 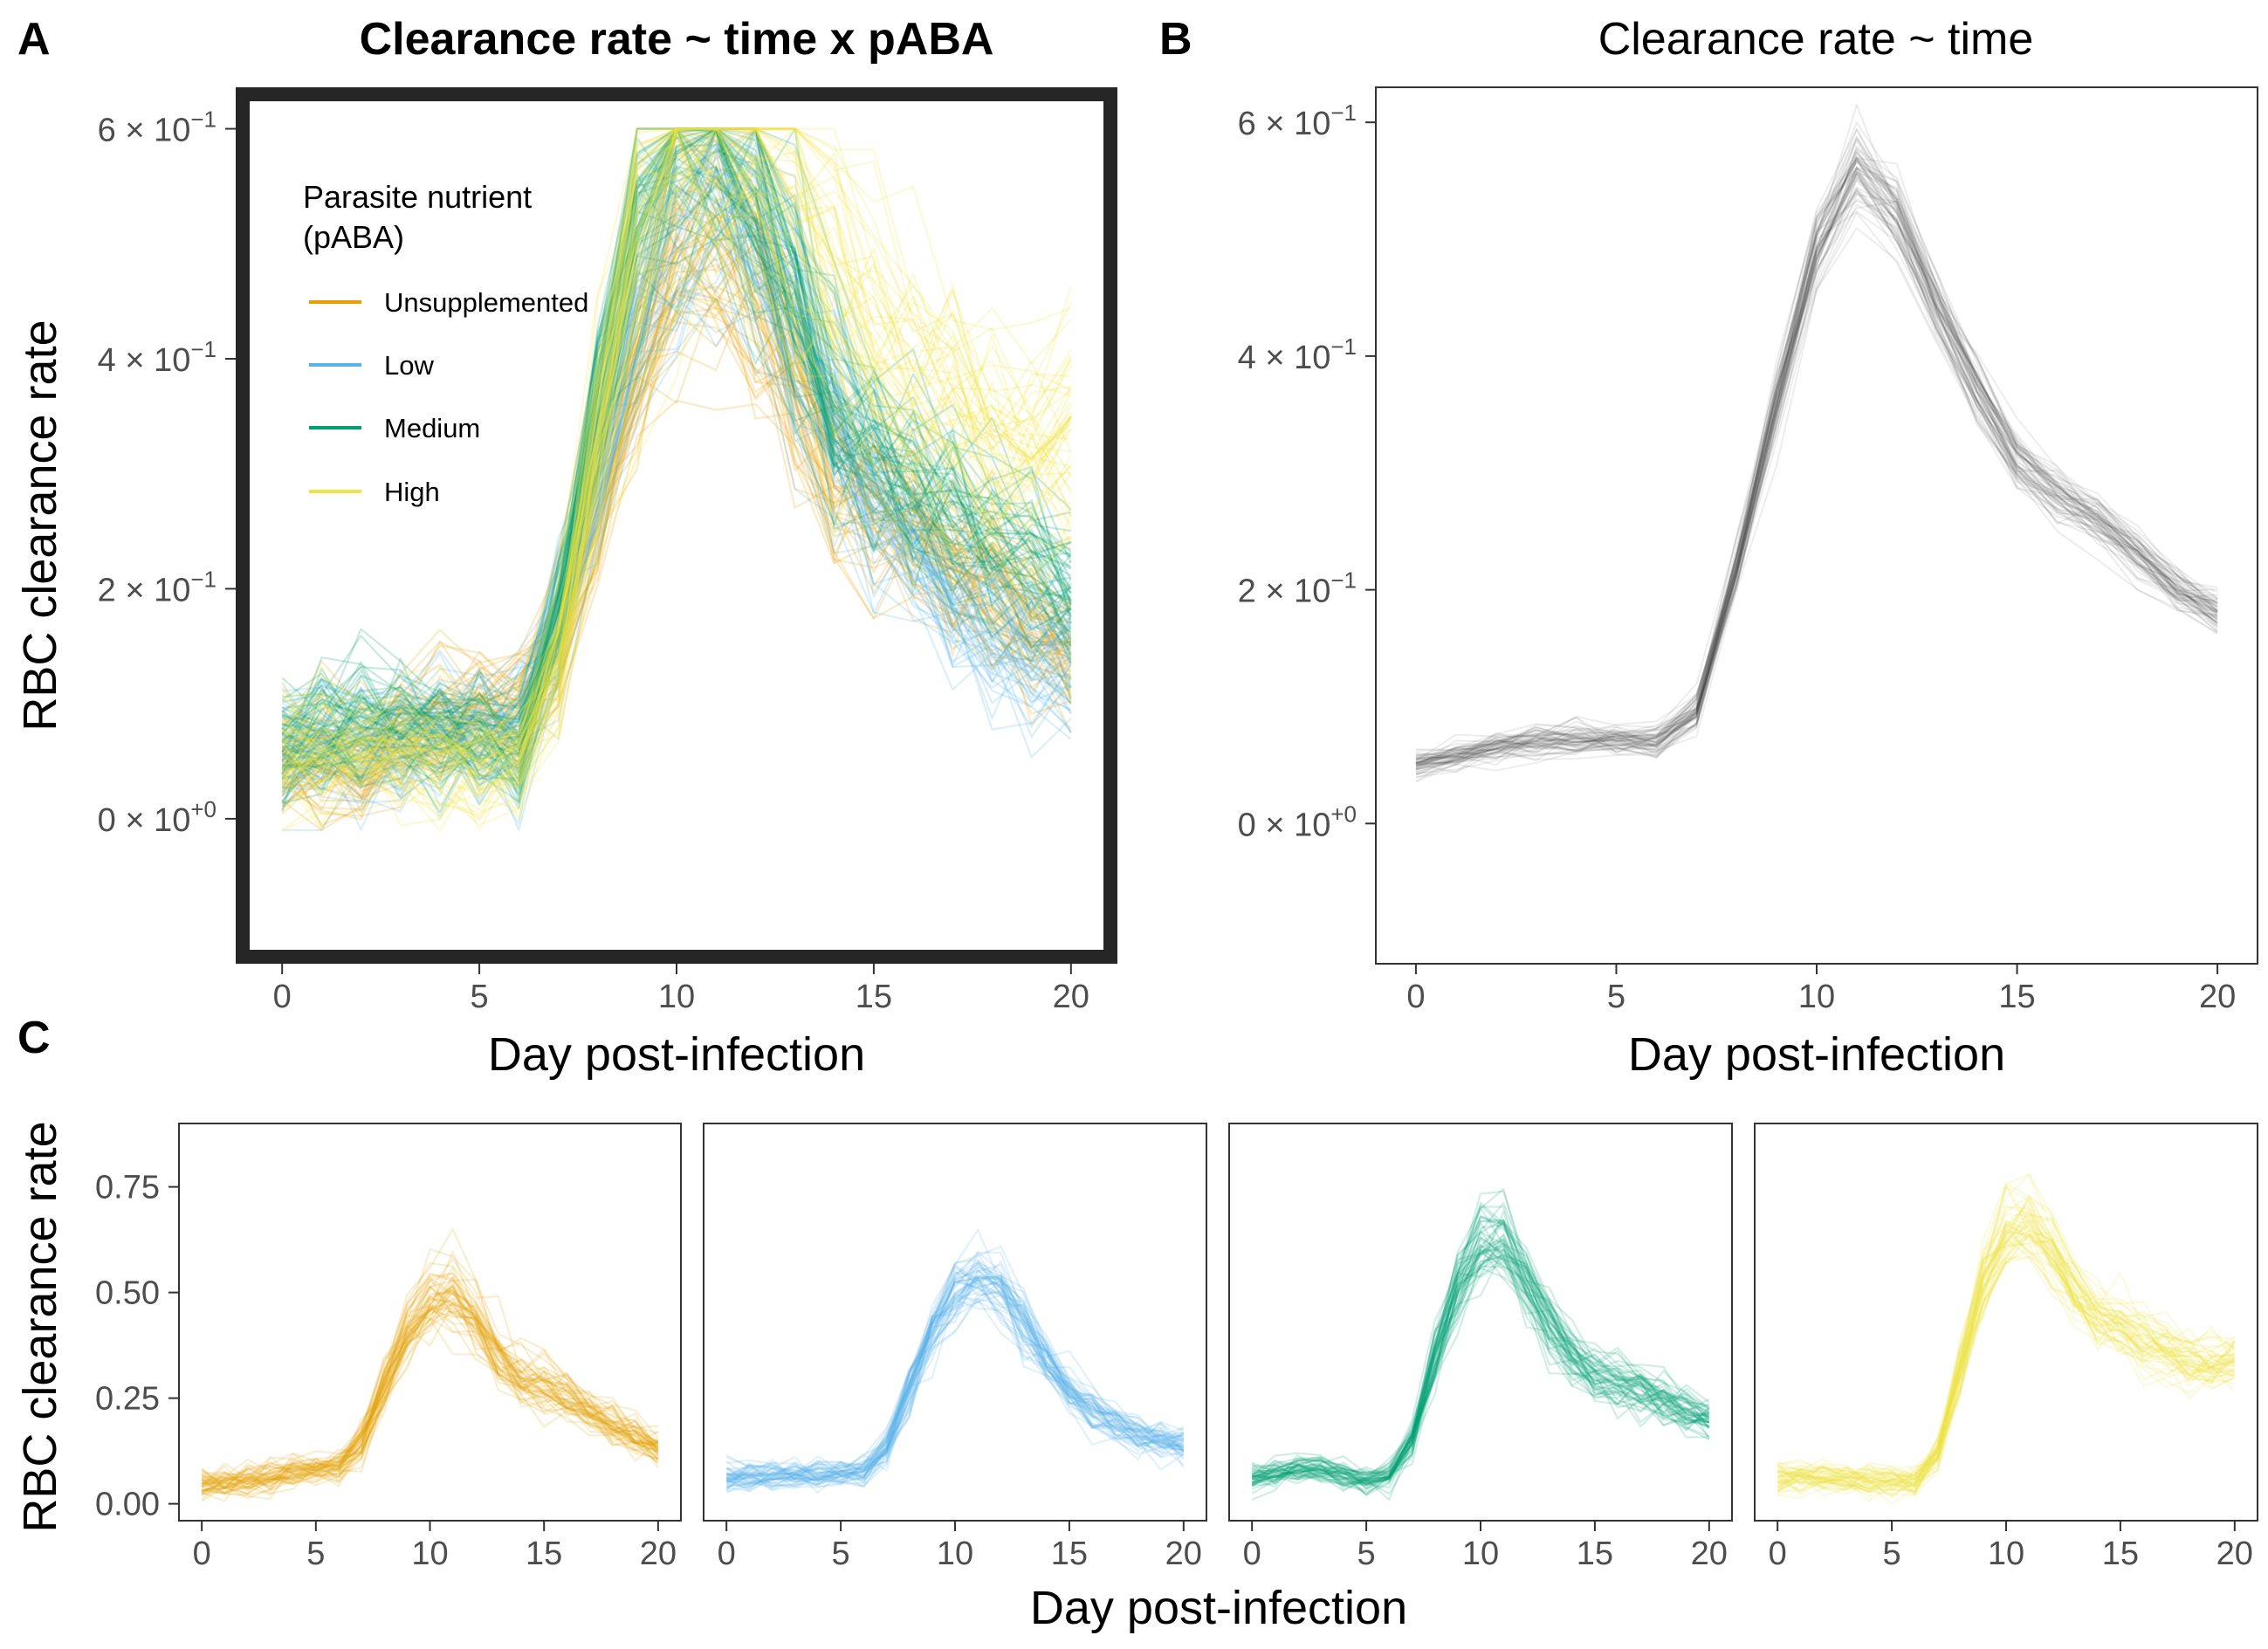 What do you see at coordinates (128, 1293) in the screenshot?
I see `panel-c-y-tick-label: 0.50` at bounding box center [128, 1293].